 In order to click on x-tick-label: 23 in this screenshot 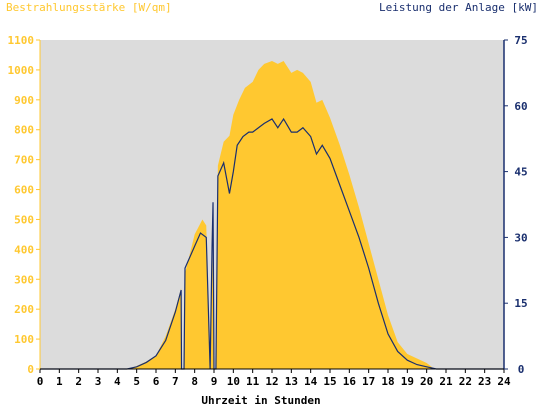, I will do `click(484, 381)`.